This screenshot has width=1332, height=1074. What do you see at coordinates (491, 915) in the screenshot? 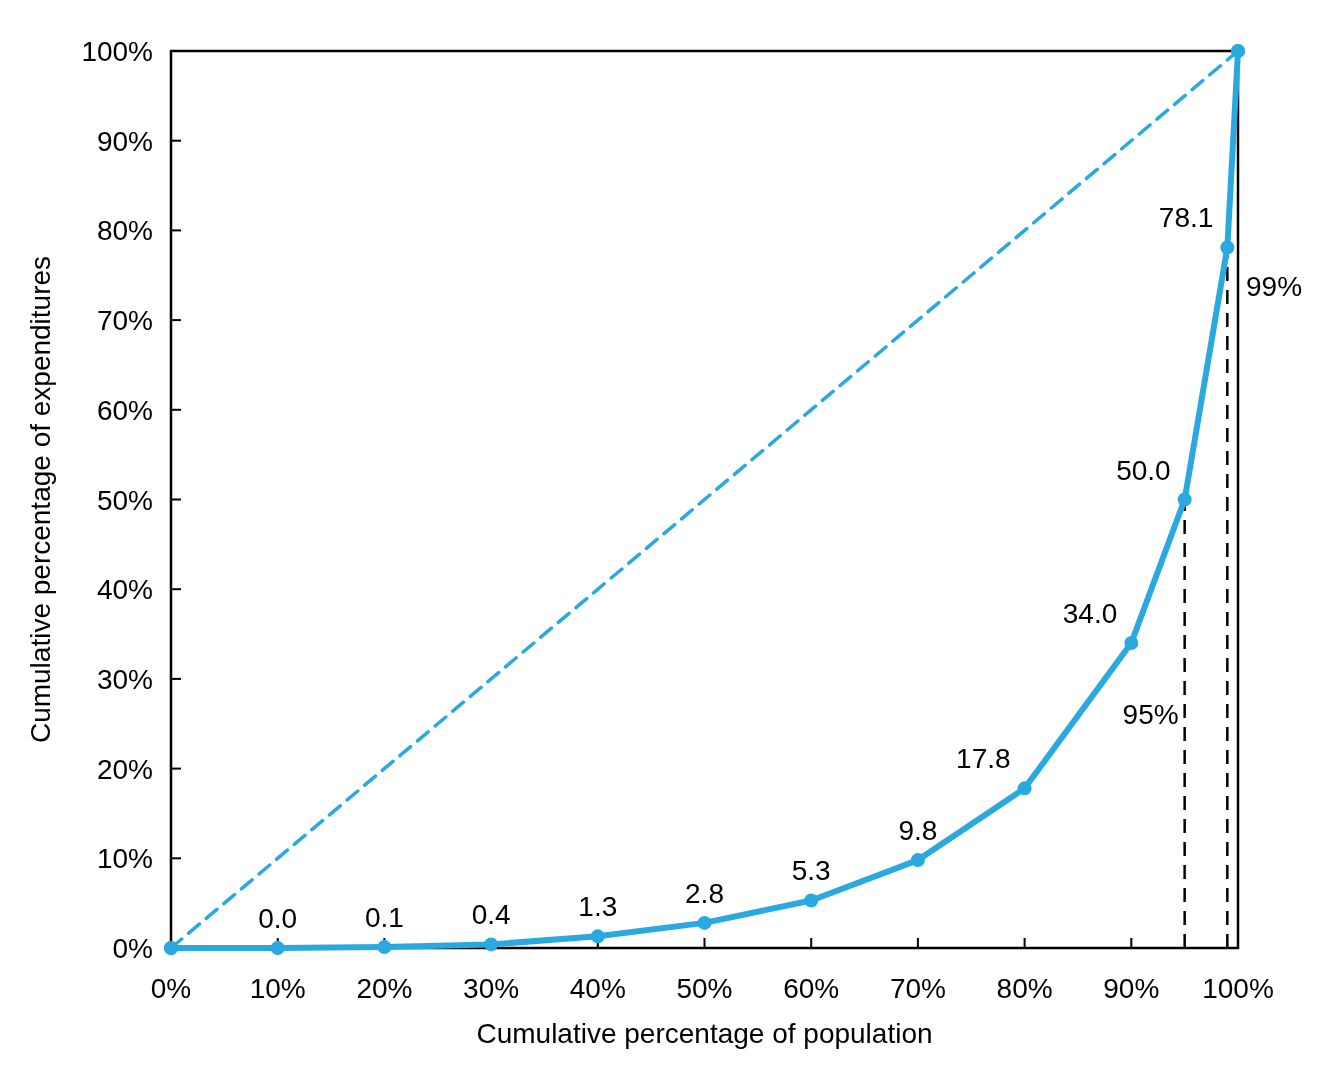
I see `data-label: 0.4` at bounding box center [491, 915].